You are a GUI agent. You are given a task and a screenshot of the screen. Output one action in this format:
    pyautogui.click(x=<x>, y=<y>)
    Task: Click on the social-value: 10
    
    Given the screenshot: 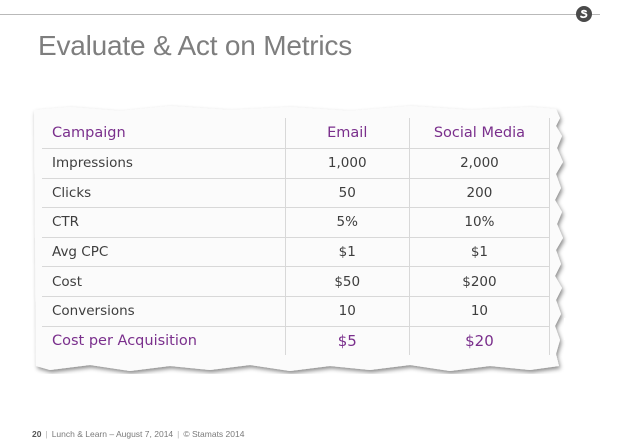 What is the action you would take?
    pyautogui.click(x=479, y=311)
    